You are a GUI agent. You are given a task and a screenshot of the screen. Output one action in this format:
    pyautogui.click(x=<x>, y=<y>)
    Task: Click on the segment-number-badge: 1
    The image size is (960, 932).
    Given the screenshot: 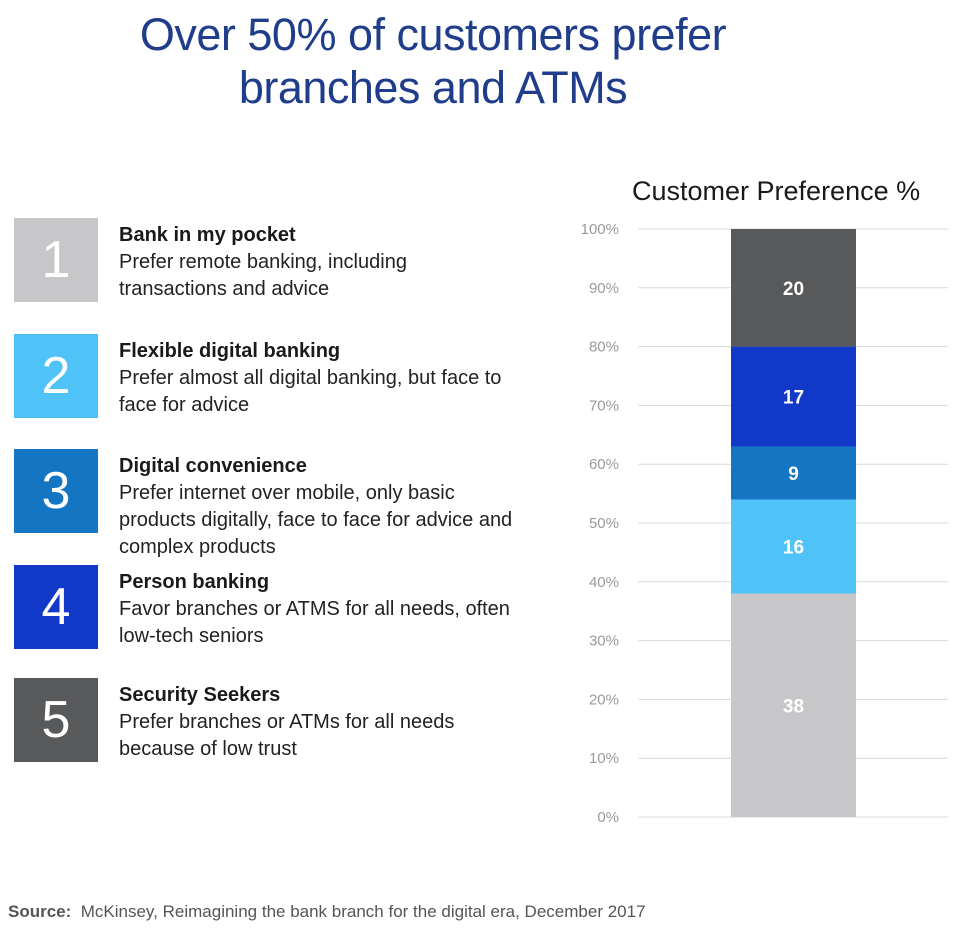 What is the action you would take?
    pyautogui.click(x=56, y=260)
    